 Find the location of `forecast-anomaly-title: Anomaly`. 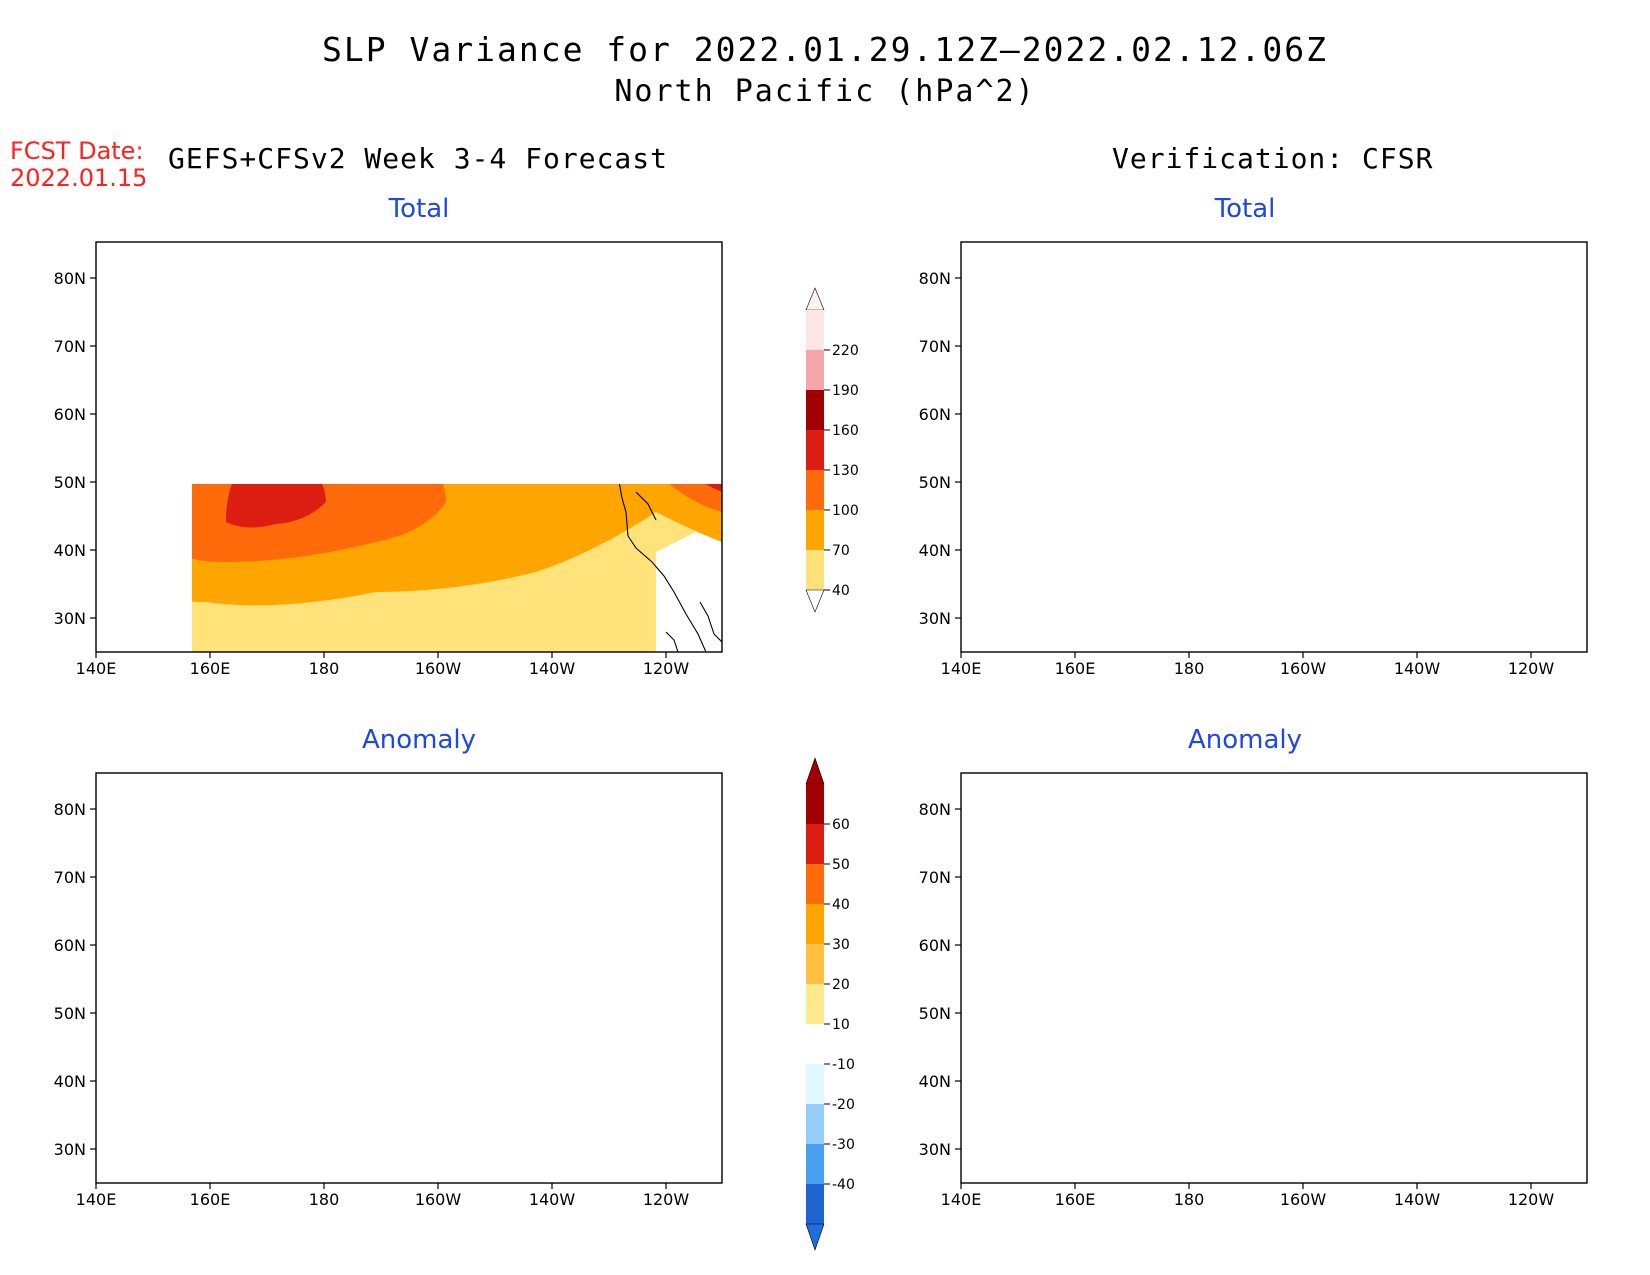

forecast-anomaly-title: Anomaly is located at coordinates (419, 740).